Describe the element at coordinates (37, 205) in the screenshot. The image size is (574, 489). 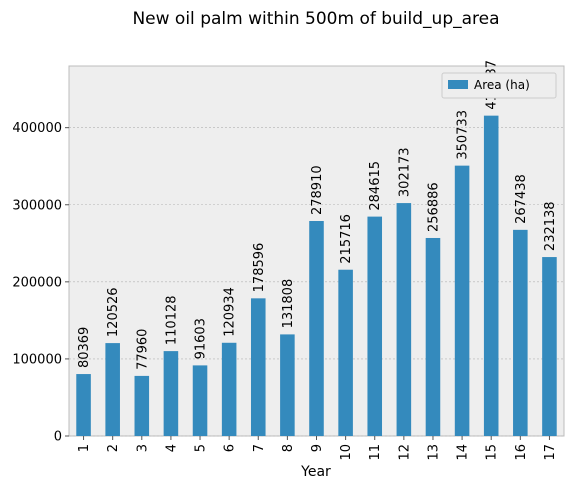
I see `y-tick-label: 300000` at that location.